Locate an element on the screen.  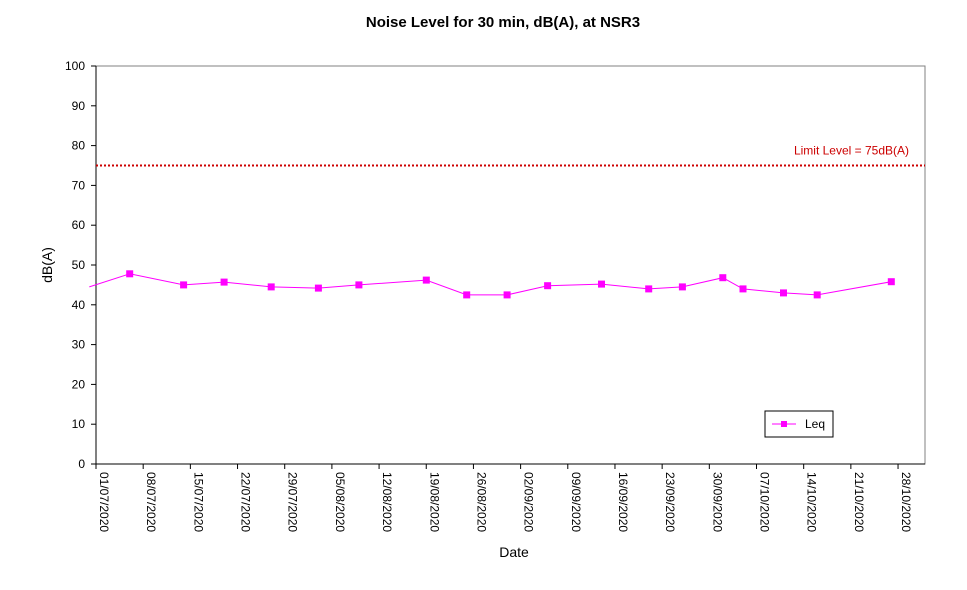
y-tick-label: 90 is located at coordinates (79, 106).